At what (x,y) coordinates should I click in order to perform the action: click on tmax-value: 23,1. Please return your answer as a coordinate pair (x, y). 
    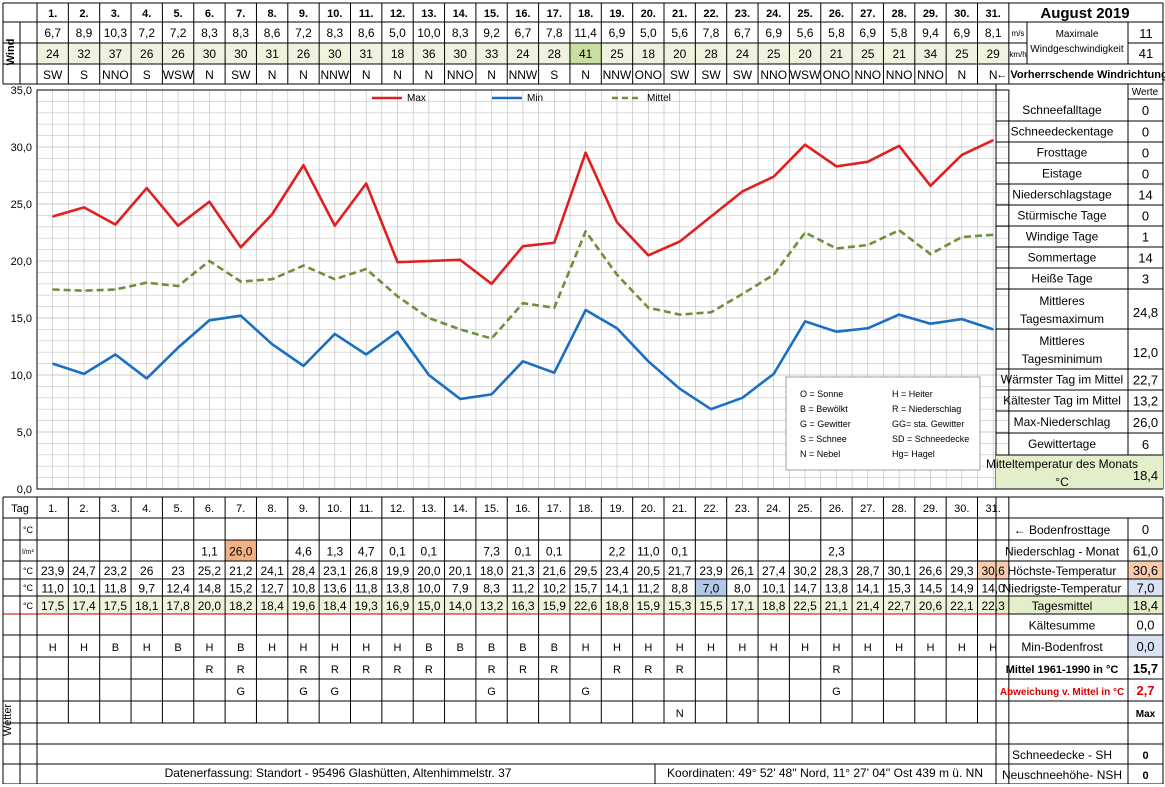
    Looking at the image, I should click on (335, 571).